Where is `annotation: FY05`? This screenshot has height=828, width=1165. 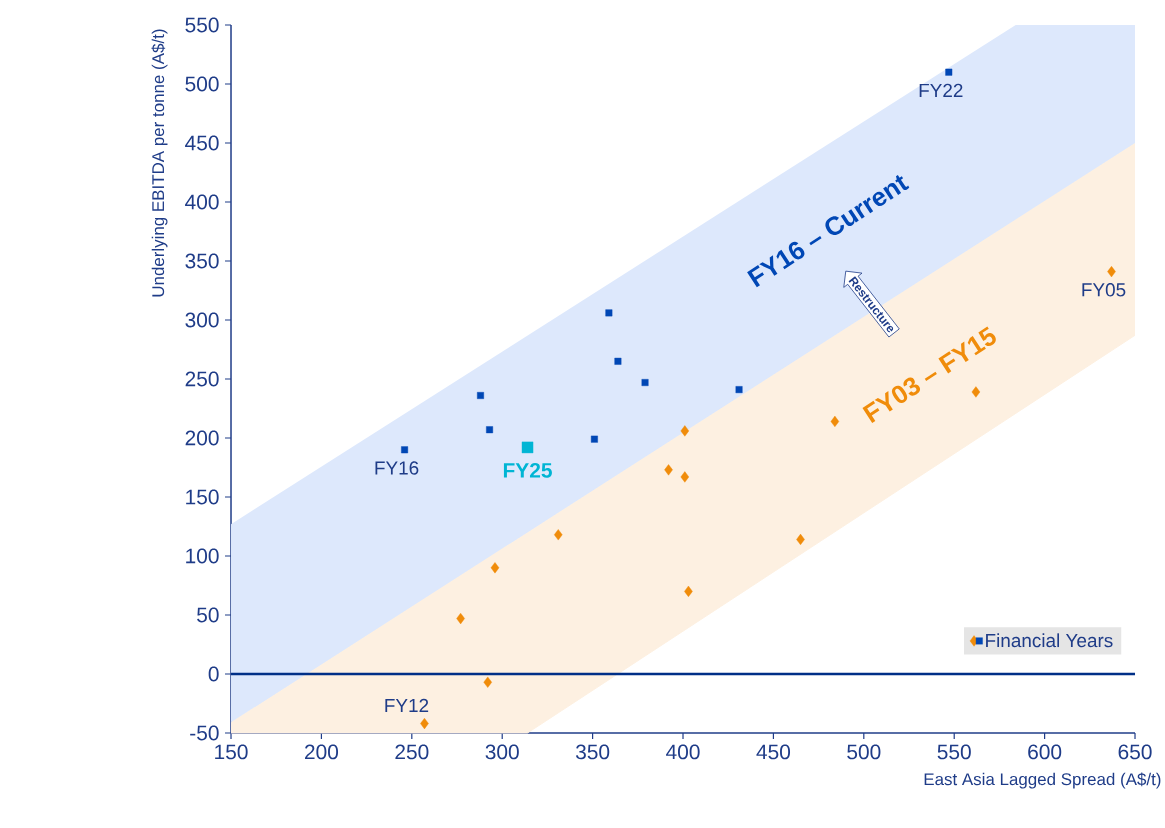 annotation: FY05 is located at coordinates (1104, 290).